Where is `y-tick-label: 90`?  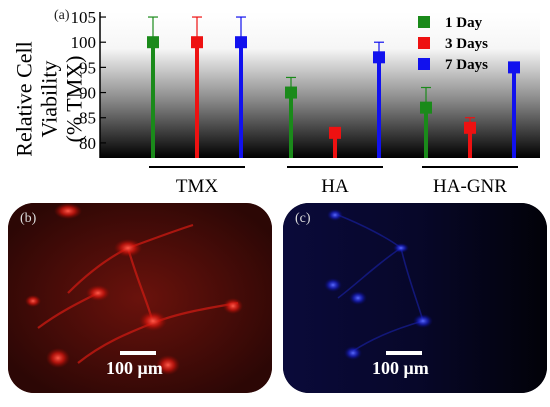
y-tick-label: 90 is located at coordinates (87, 93).